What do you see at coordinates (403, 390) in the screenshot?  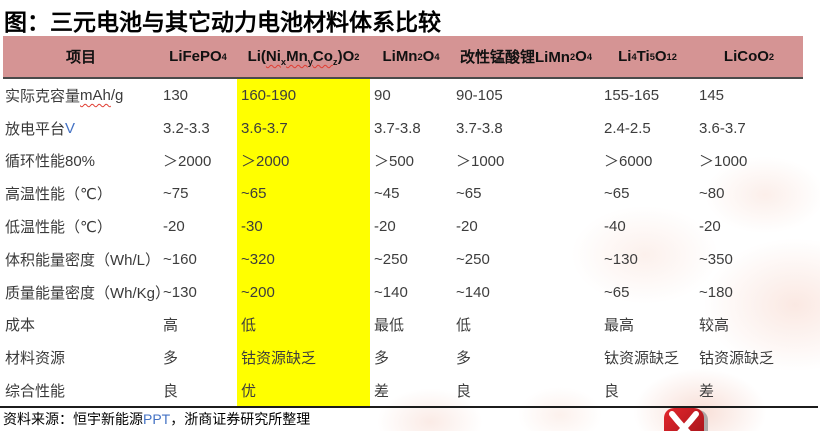 I see `table-row-overall-performance: 综合性能 良 优 差 良 良 差` at bounding box center [403, 390].